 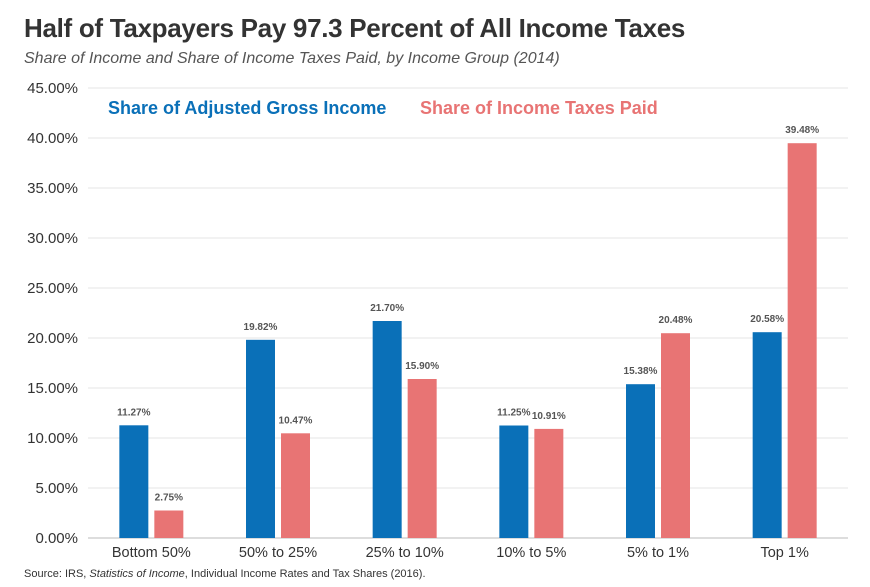 I want to click on y-tick-label: 45.00%, so click(x=52, y=88).